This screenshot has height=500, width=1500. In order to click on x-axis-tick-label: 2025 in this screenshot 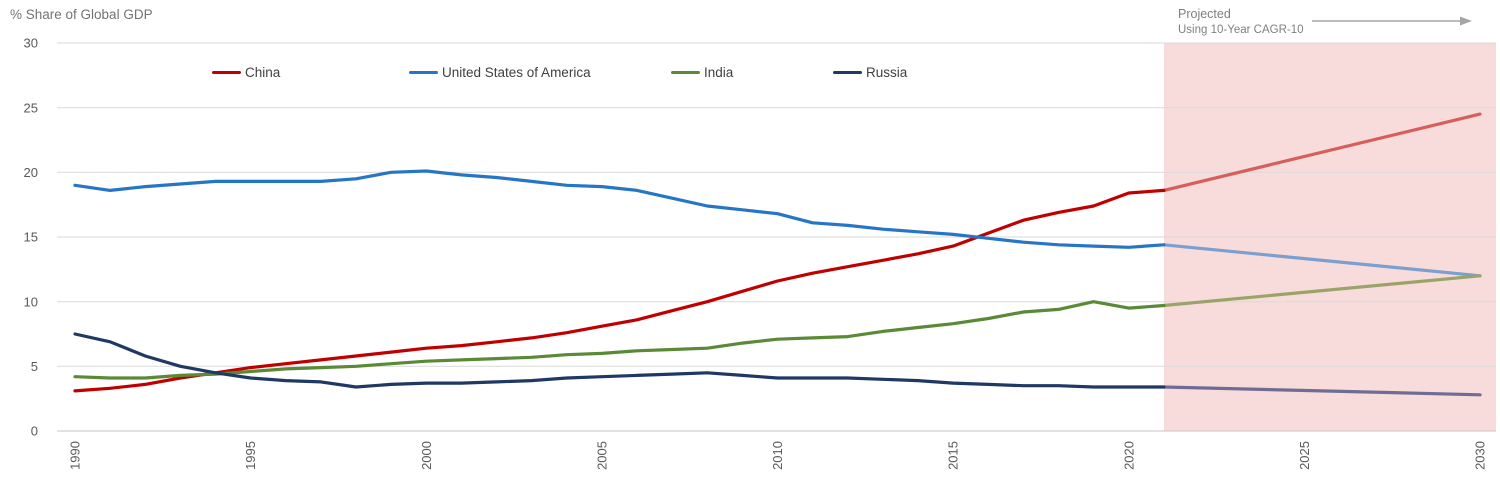, I will do `click(1304, 455)`.